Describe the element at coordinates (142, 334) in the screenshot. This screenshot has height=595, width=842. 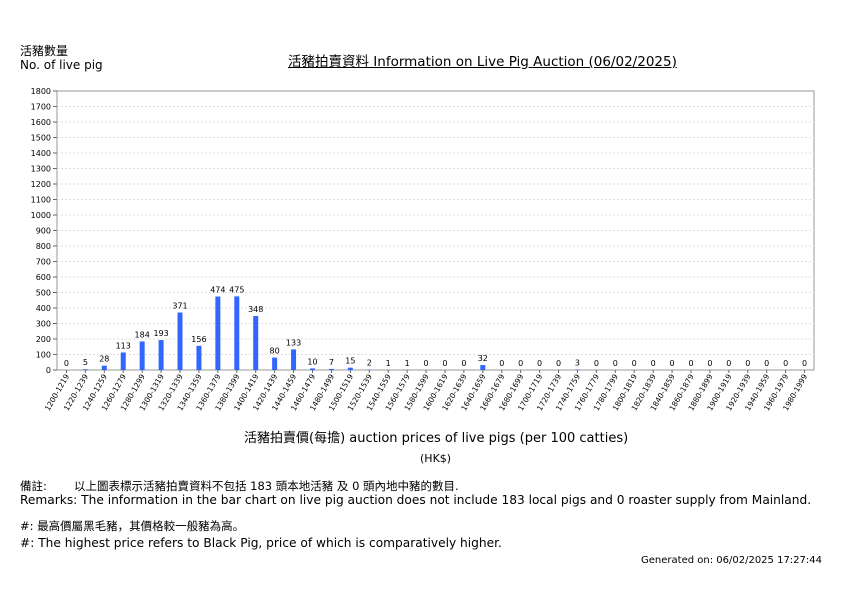
I see `data-label: 184` at that location.